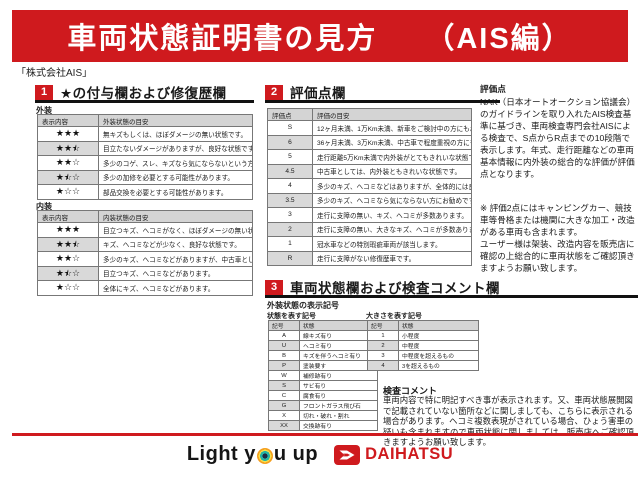 The height and width of the screenshot is (480, 640). What do you see at coordinates (144, 101) in the screenshot?
I see `section1-underline` at bounding box center [144, 101].